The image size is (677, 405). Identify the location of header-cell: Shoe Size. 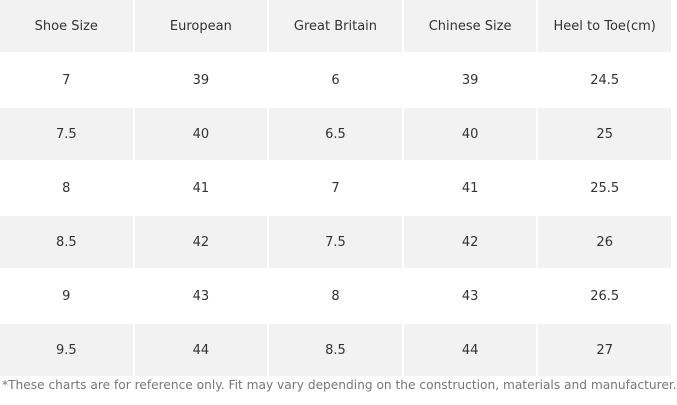
(66, 26).